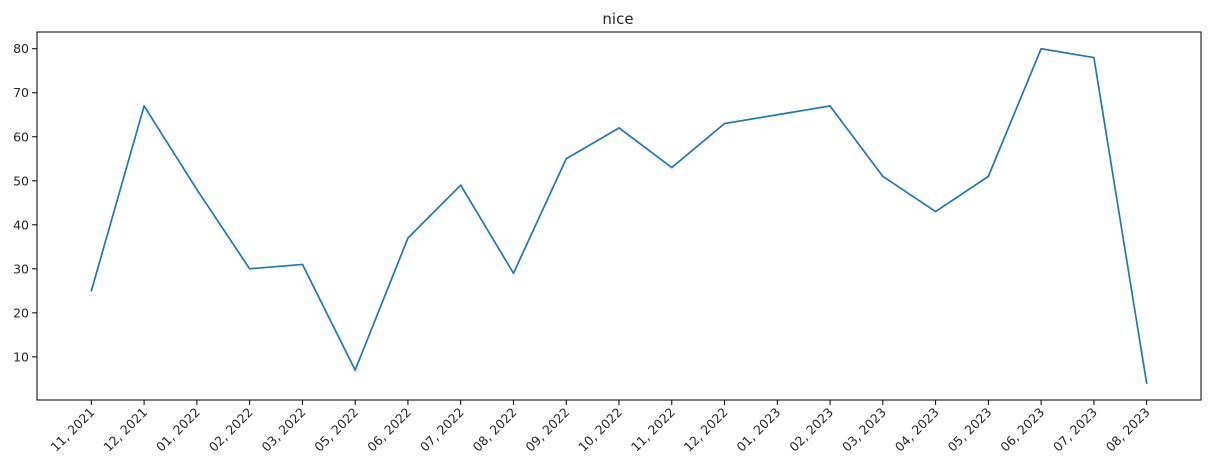  I want to click on x-tick-label: 10, 2022, so click(600, 430).